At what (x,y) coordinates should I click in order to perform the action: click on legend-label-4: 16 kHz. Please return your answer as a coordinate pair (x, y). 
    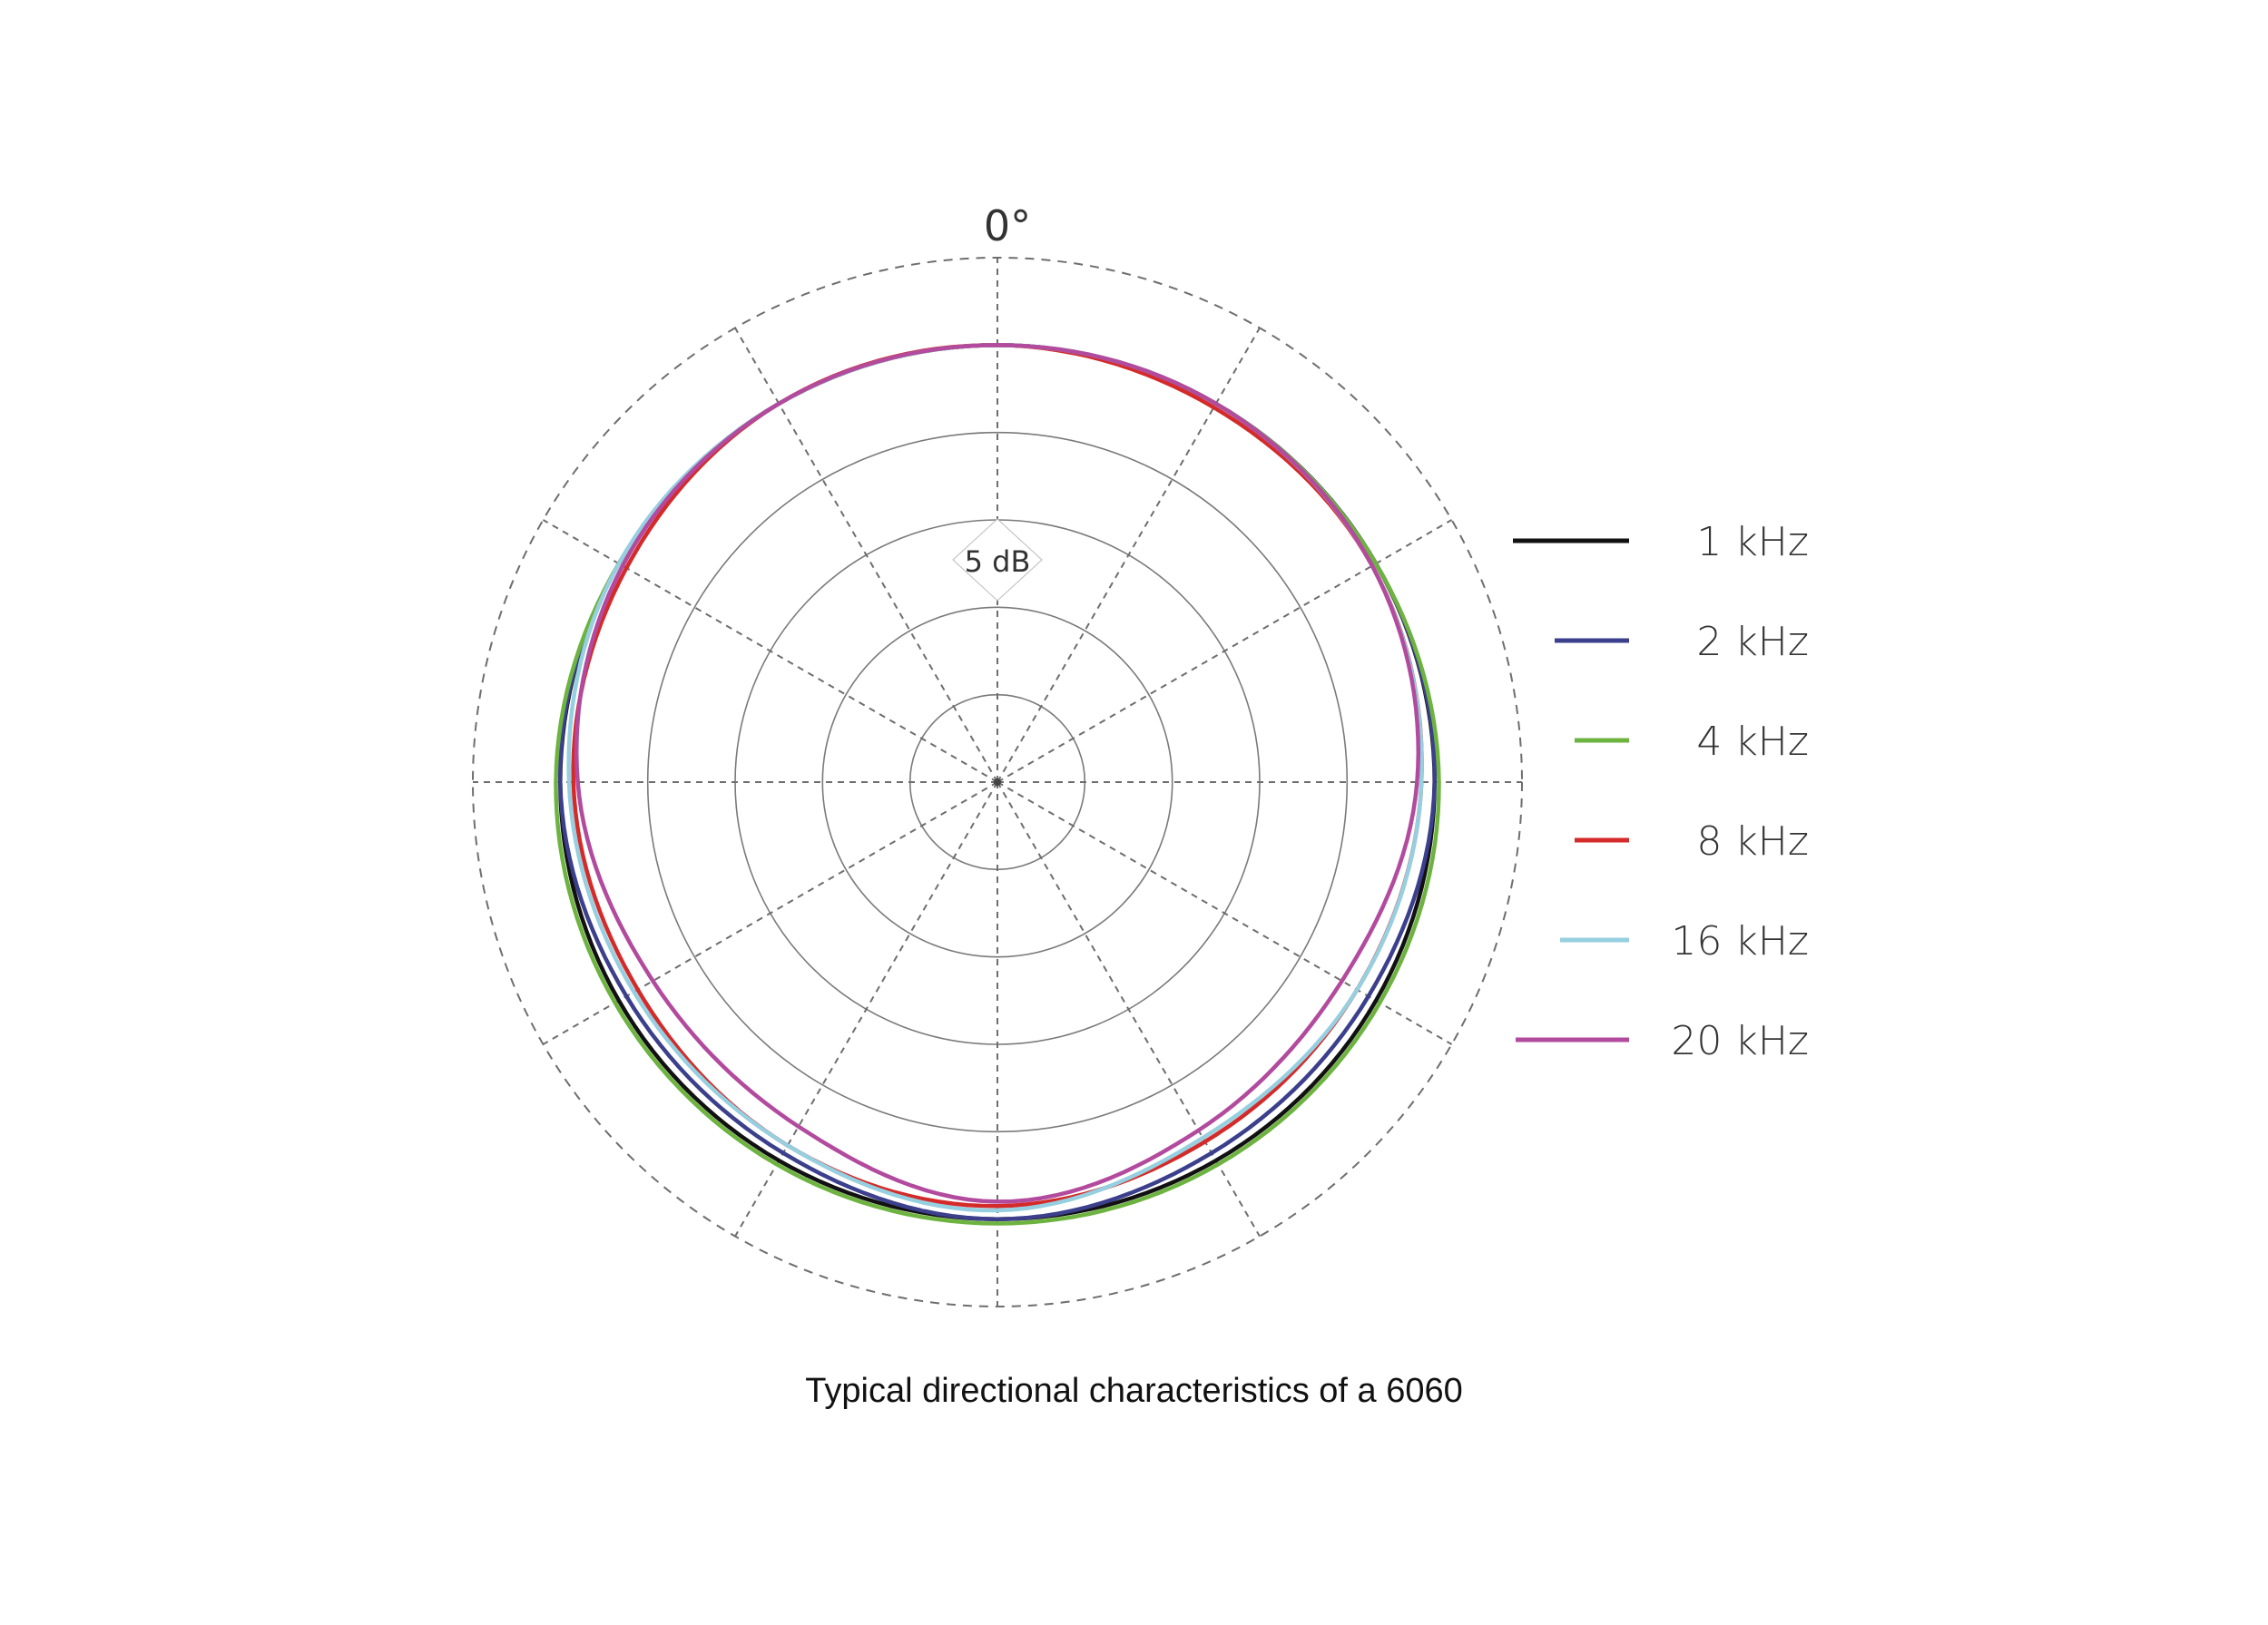
    Looking at the image, I should click on (1740, 941).